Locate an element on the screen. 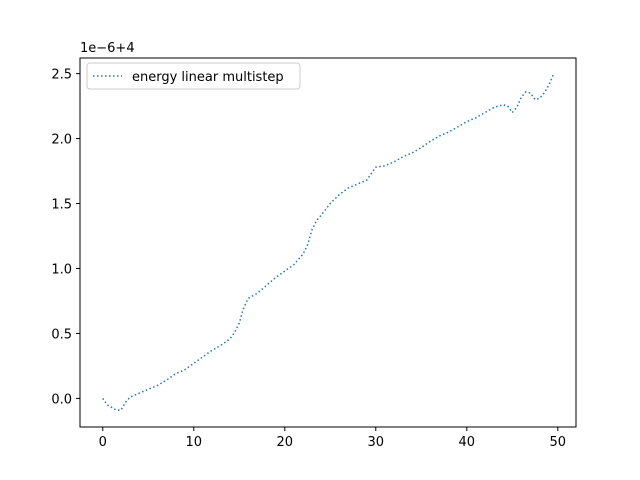 This screenshot has width=640, height=480. y-offset-text: 1e−6+4 is located at coordinates (107, 48).